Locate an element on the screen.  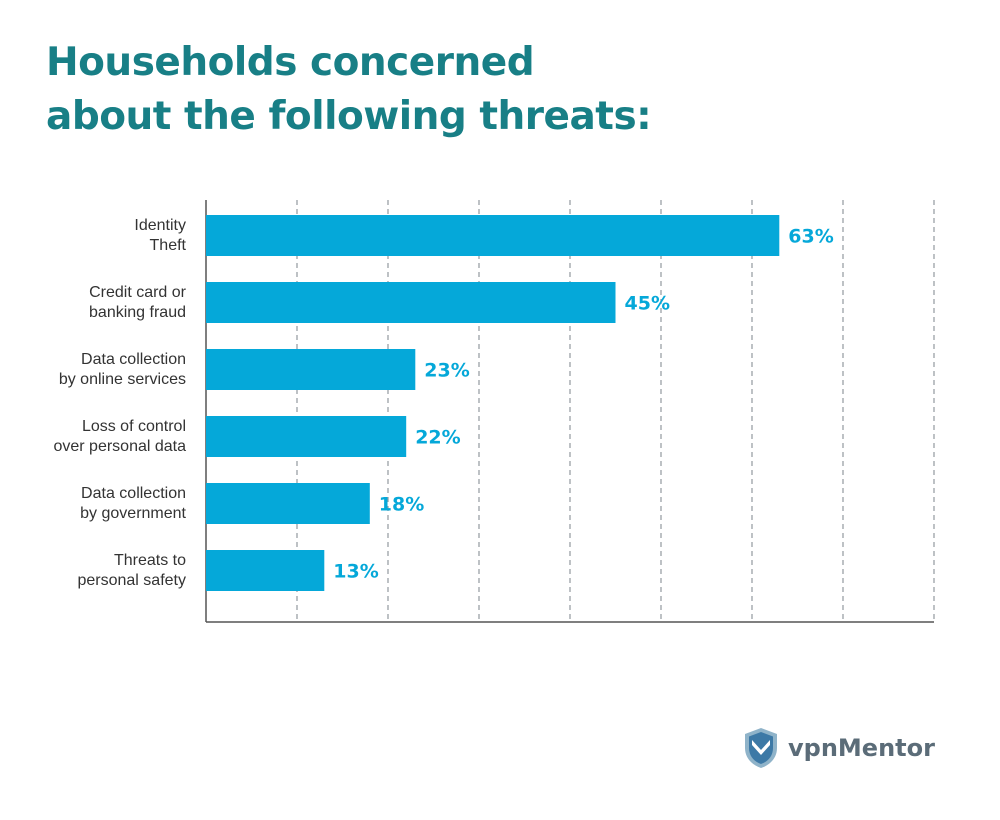
category-label: personal safety is located at coordinates (131, 580).